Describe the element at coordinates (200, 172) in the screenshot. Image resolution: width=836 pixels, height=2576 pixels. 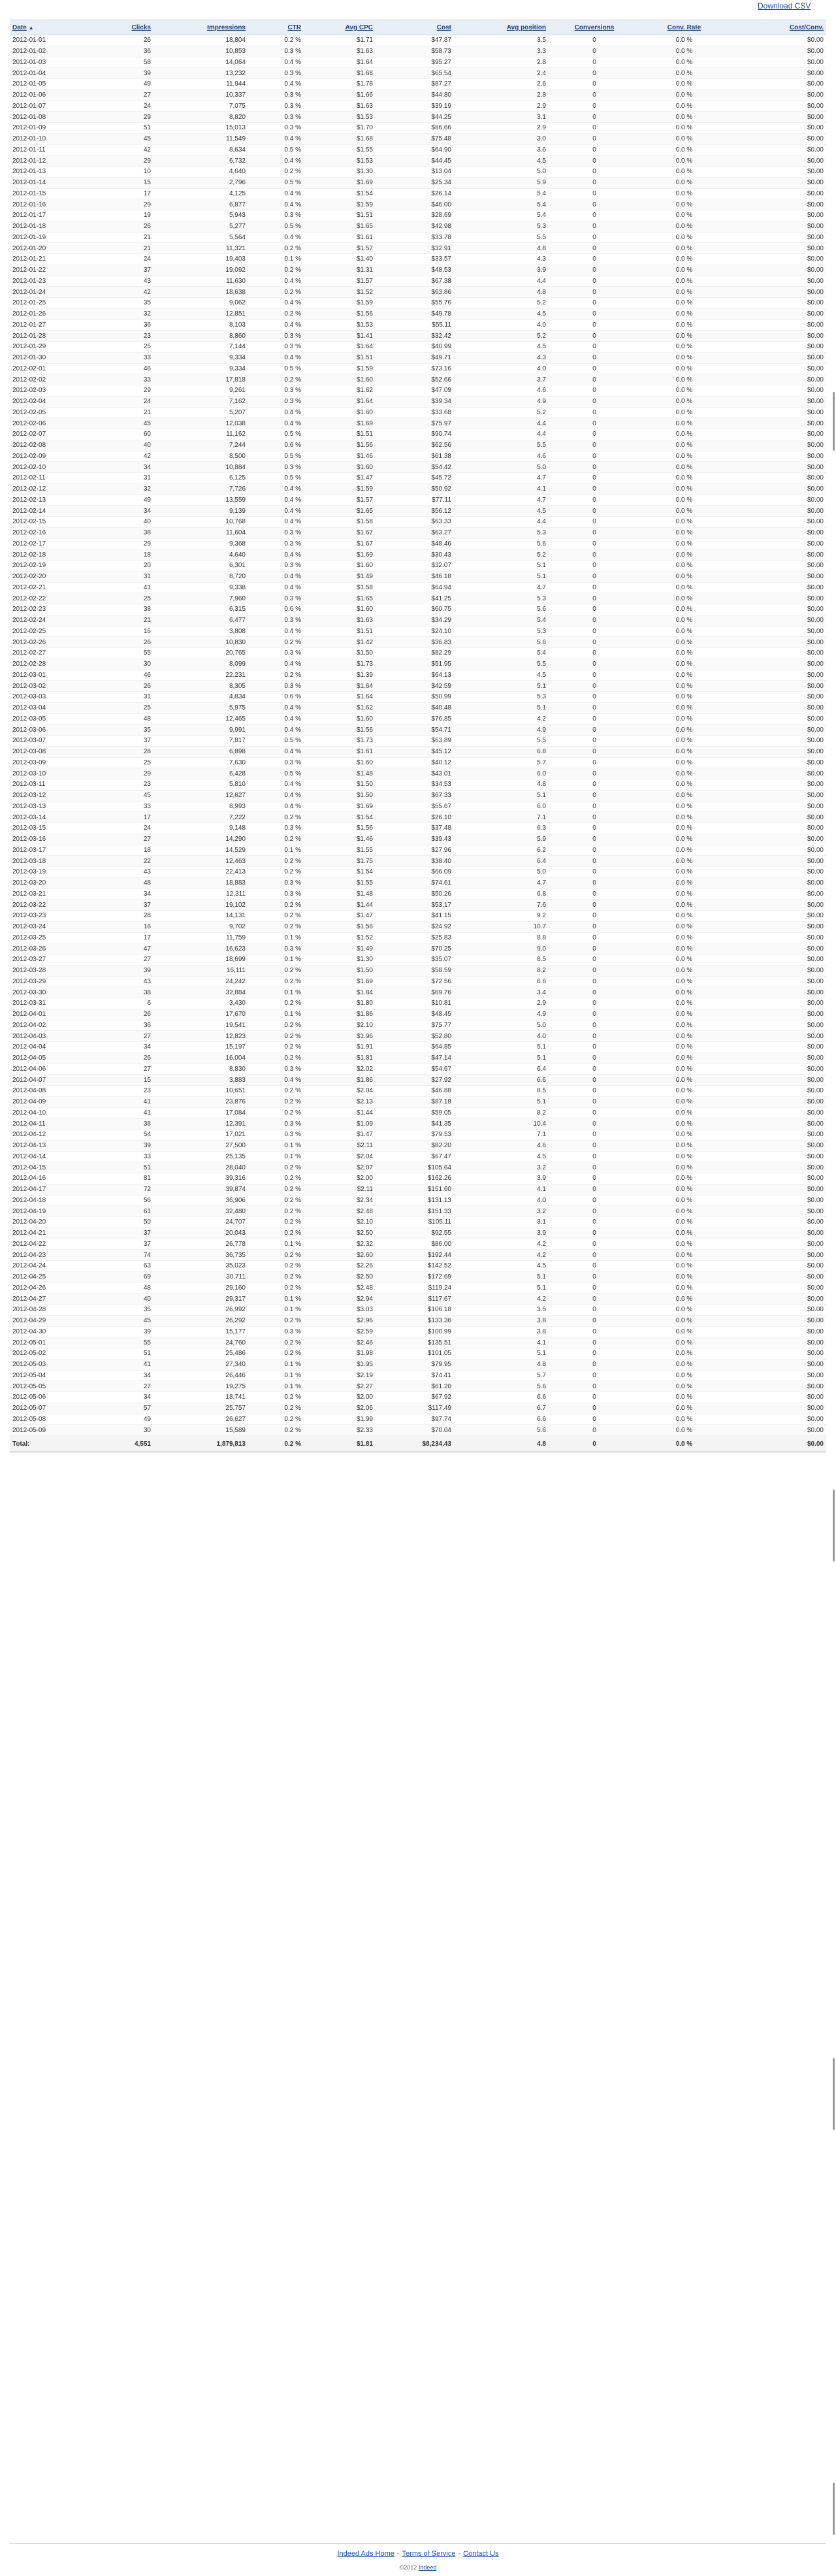
I see `cell-impressions: 4,640` at that location.